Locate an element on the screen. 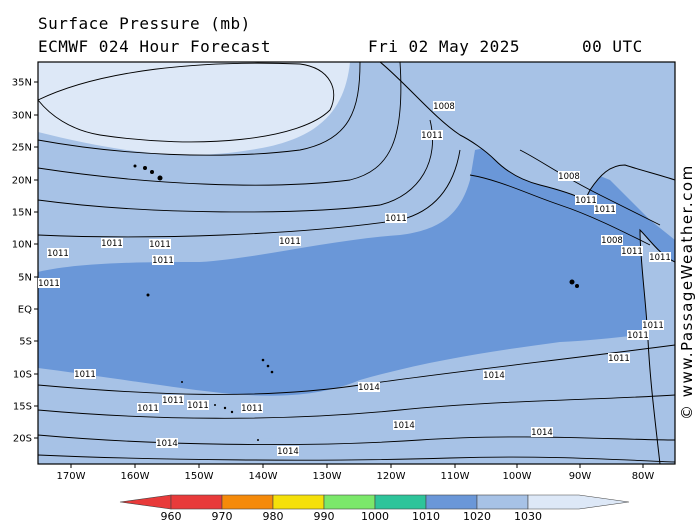 This screenshot has height=525, width=700. lat-label: 15S is located at coordinates (22, 407).